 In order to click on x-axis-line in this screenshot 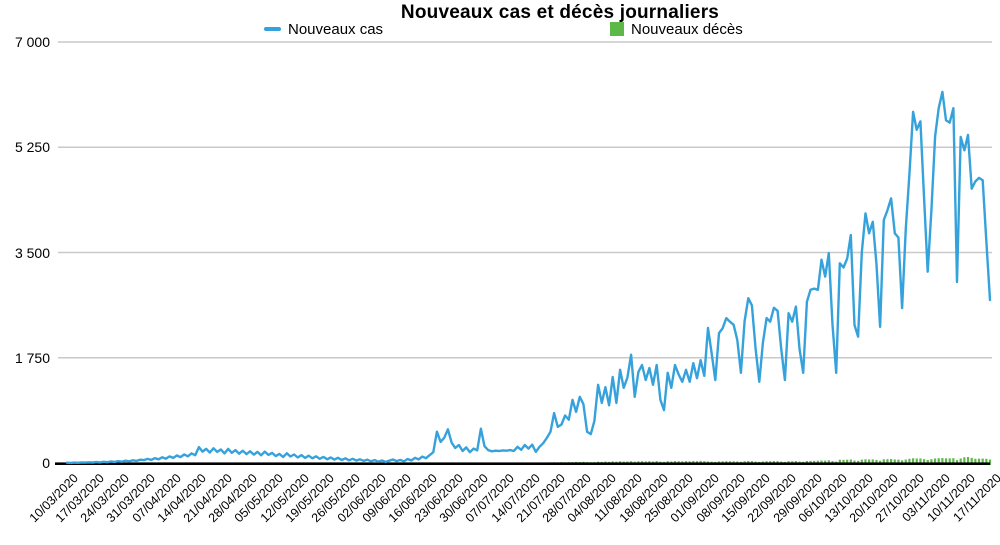, I will do `click(522, 463)`.